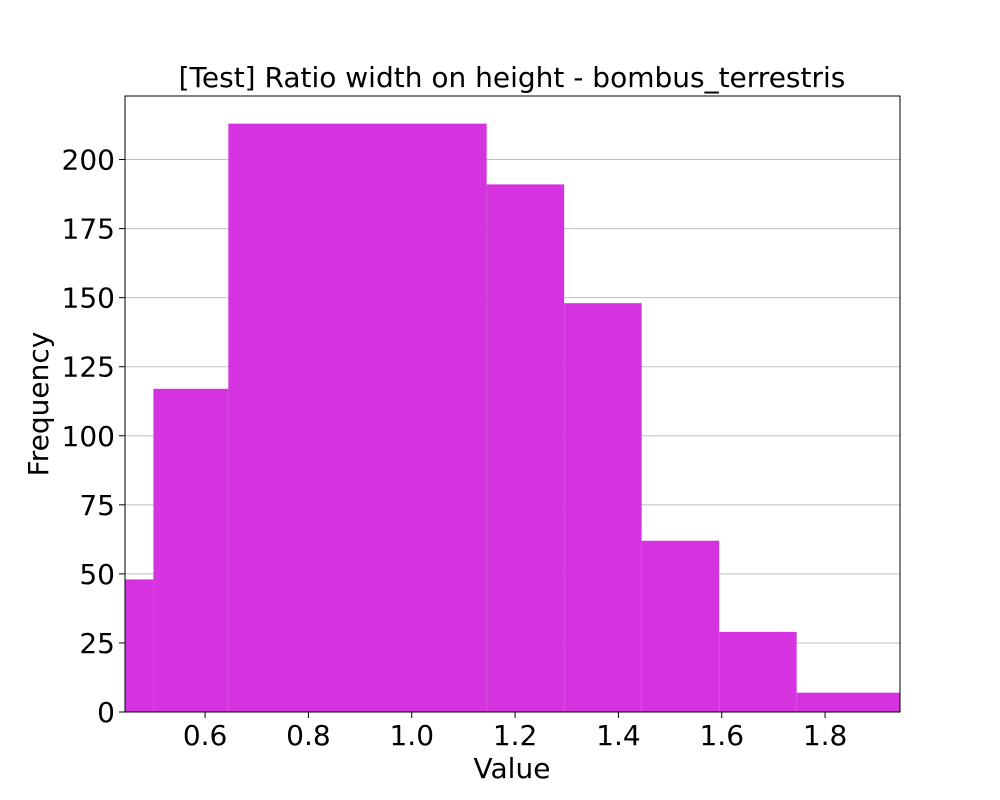 The image size is (1000, 800). What do you see at coordinates (106, 712) in the screenshot?
I see `y-tick-label-0: 0` at bounding box center [106, 712].